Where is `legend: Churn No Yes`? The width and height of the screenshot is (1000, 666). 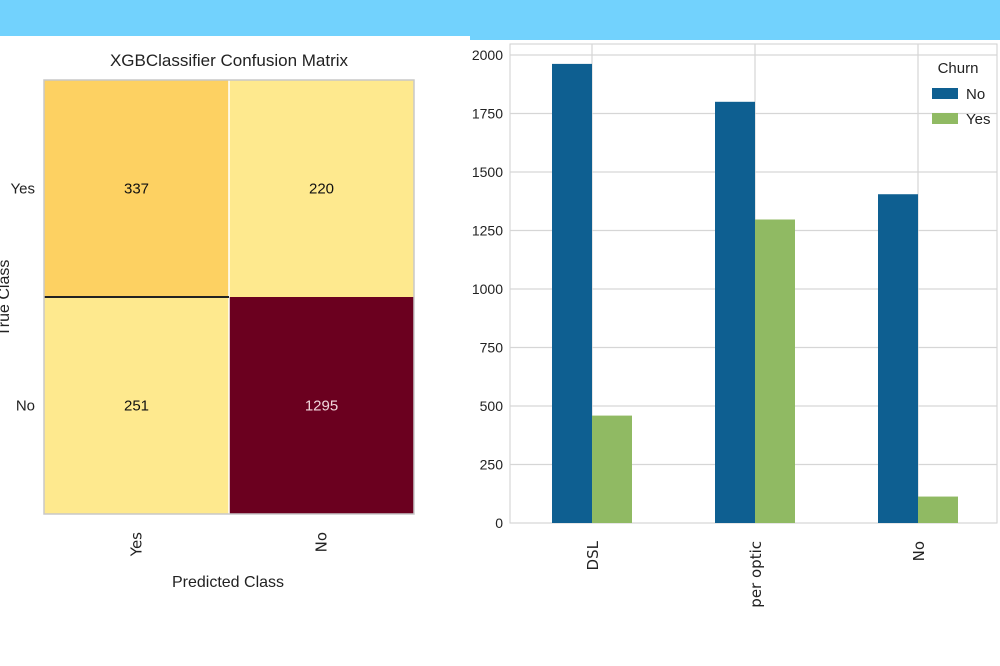
legend: Churn No Yes is located at coordinates (961, 94).